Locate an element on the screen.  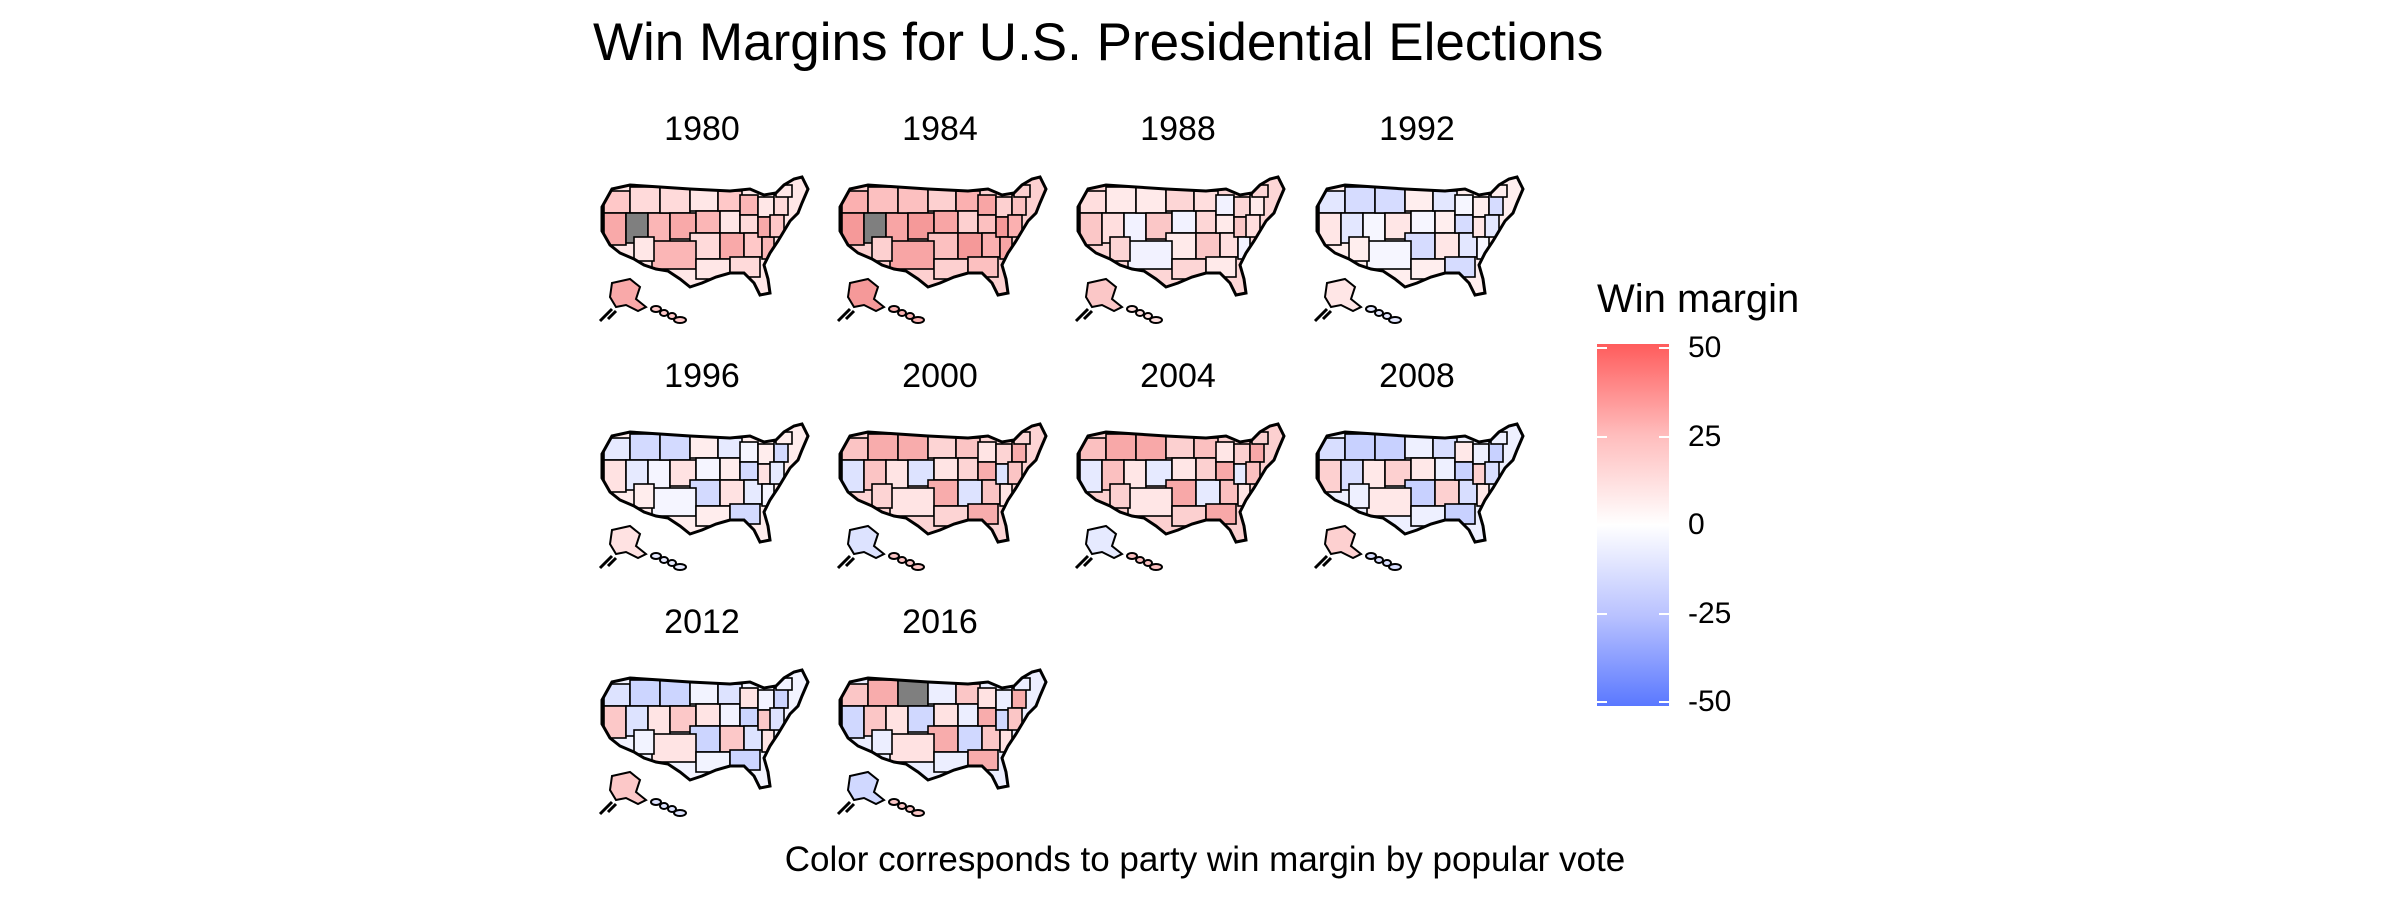
facet-label: 1996 is located at coordinates (702, 376).